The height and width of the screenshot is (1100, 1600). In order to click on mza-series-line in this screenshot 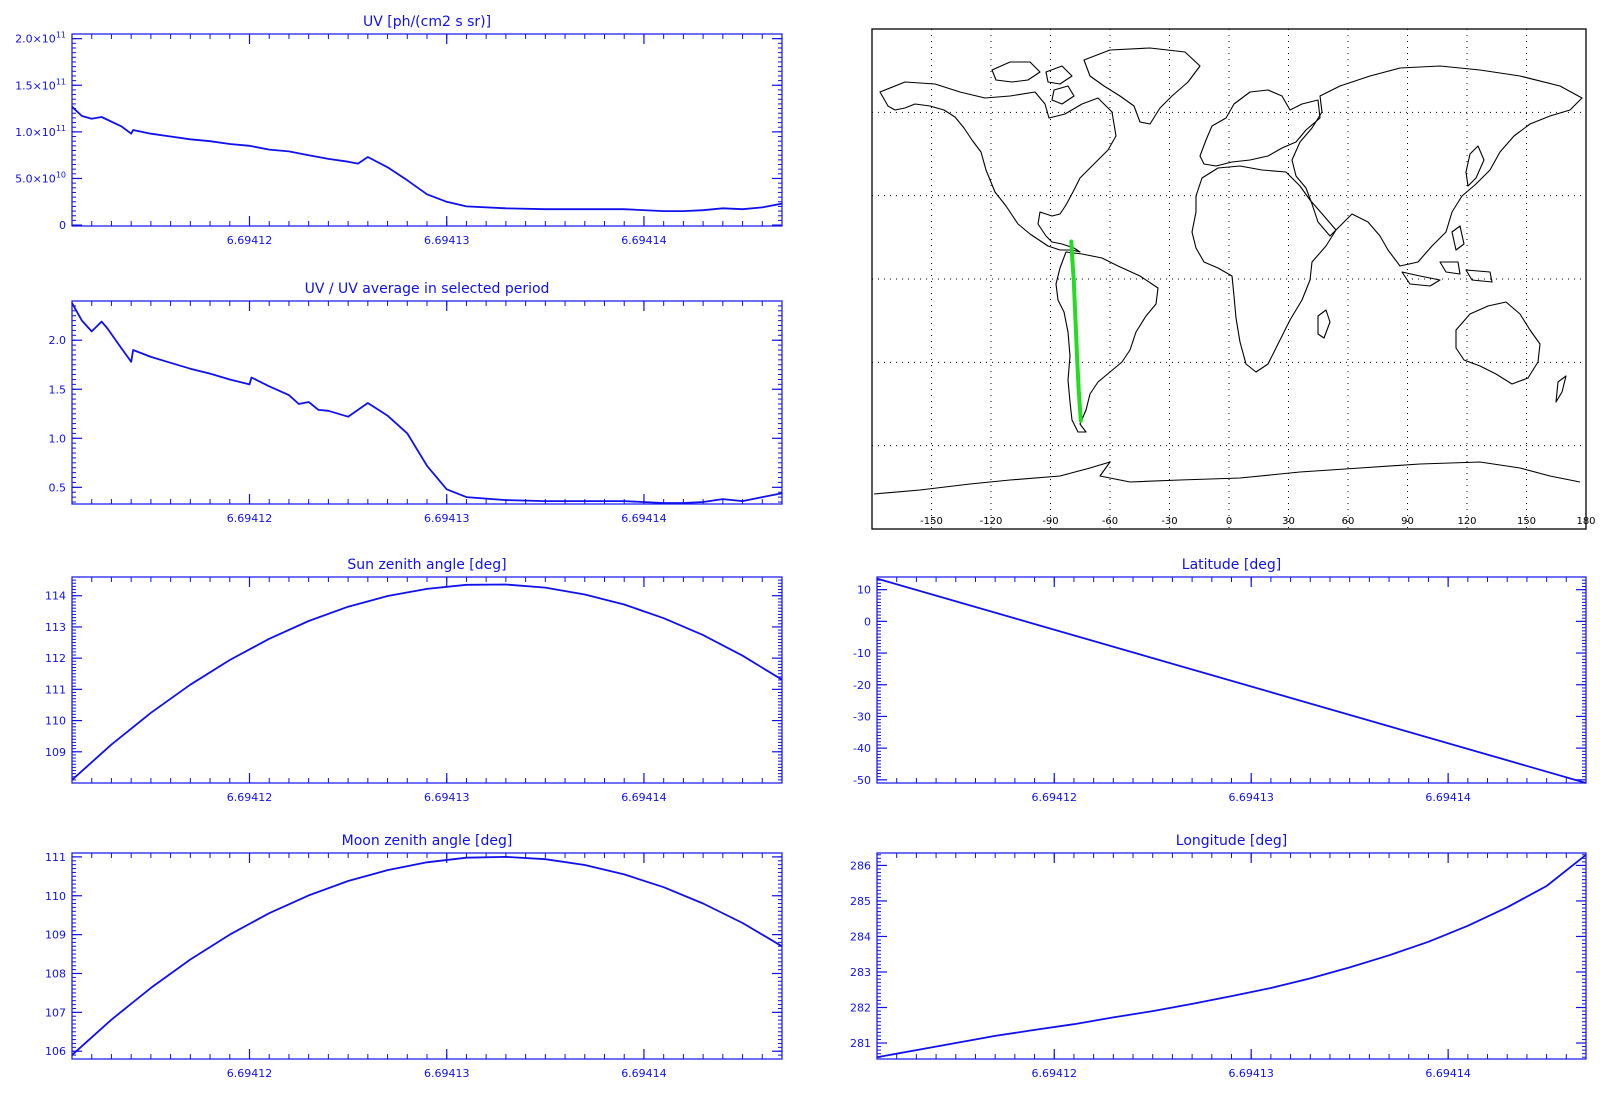, I will do `click(427, 956)`.